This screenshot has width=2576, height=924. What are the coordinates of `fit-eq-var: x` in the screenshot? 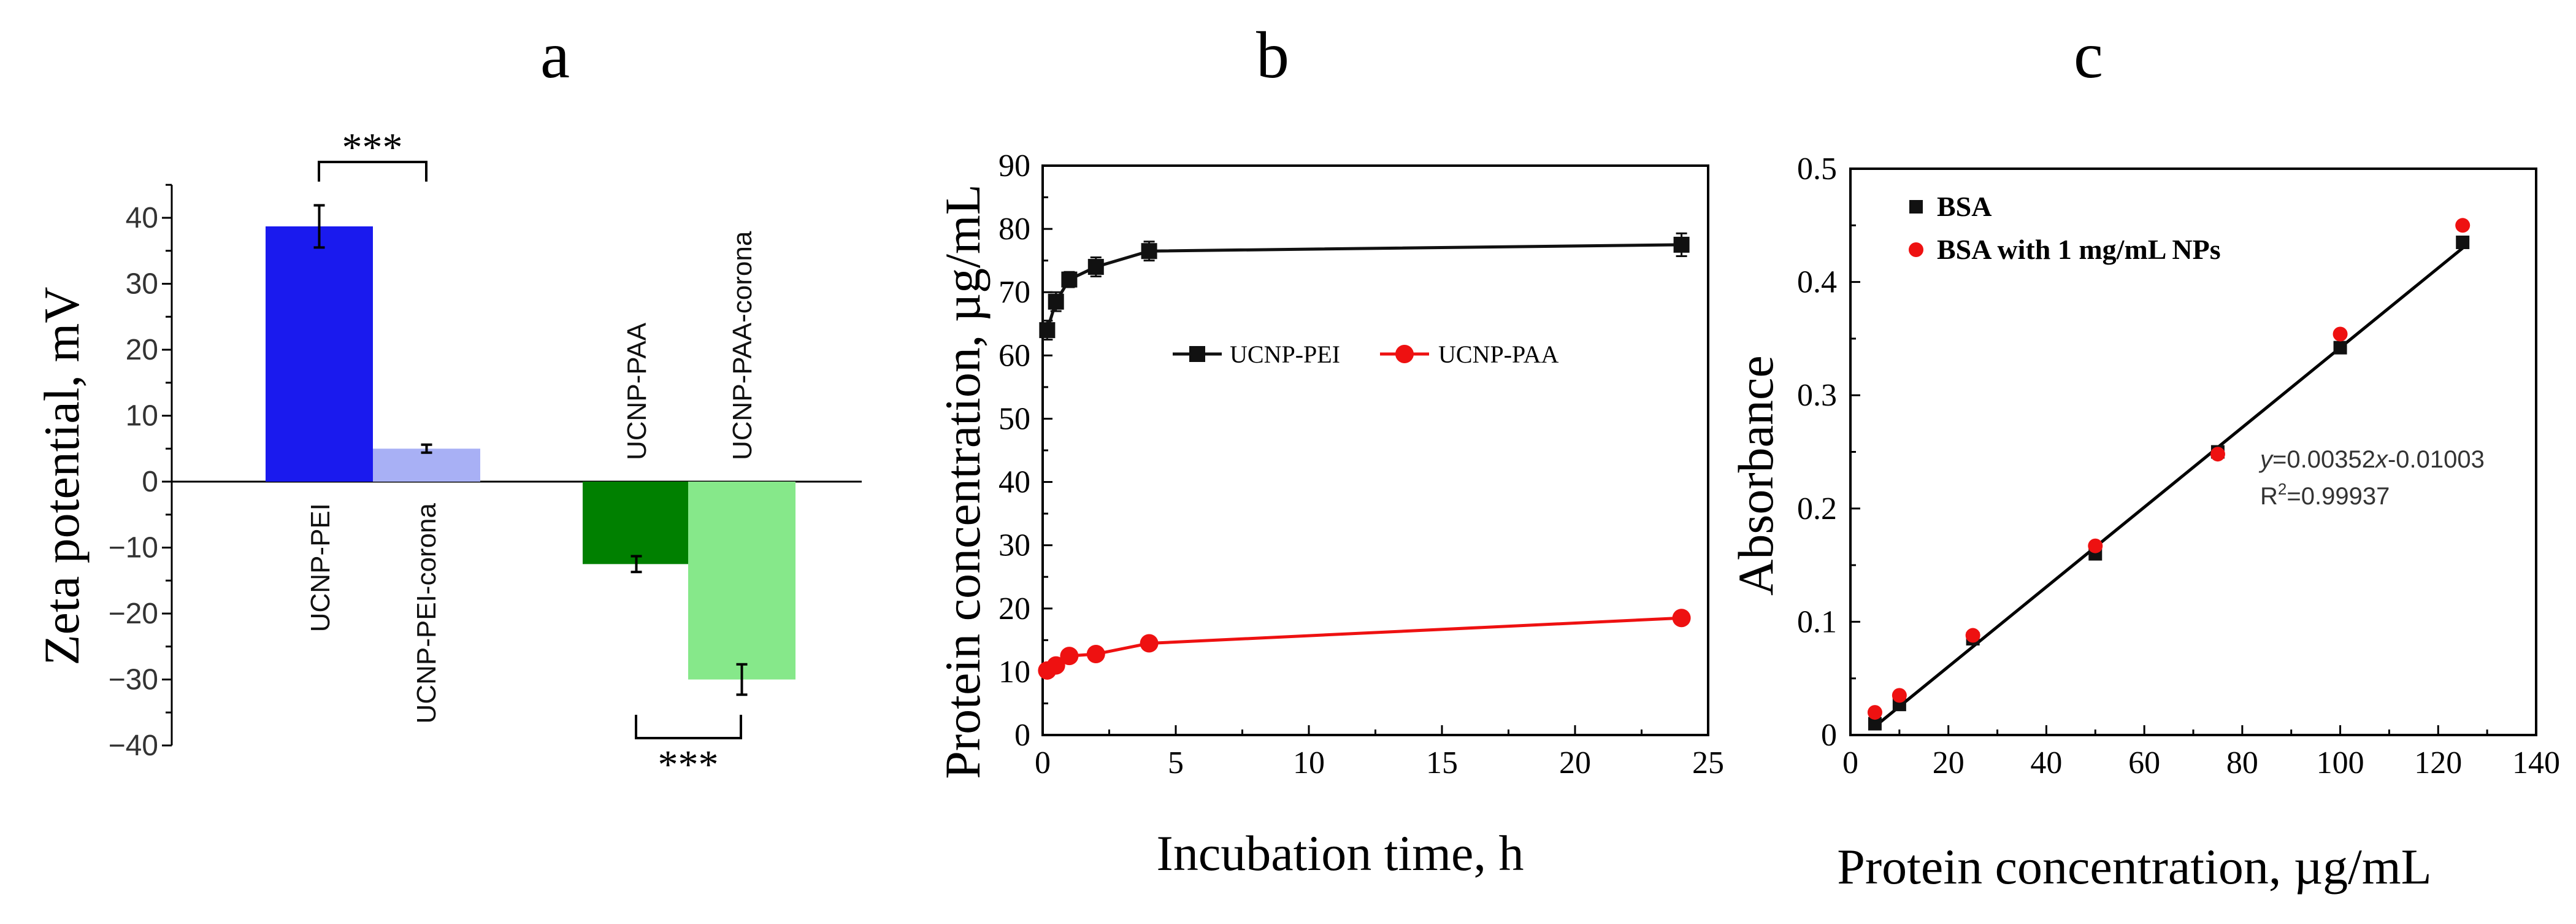 It's located at (2381, 459).